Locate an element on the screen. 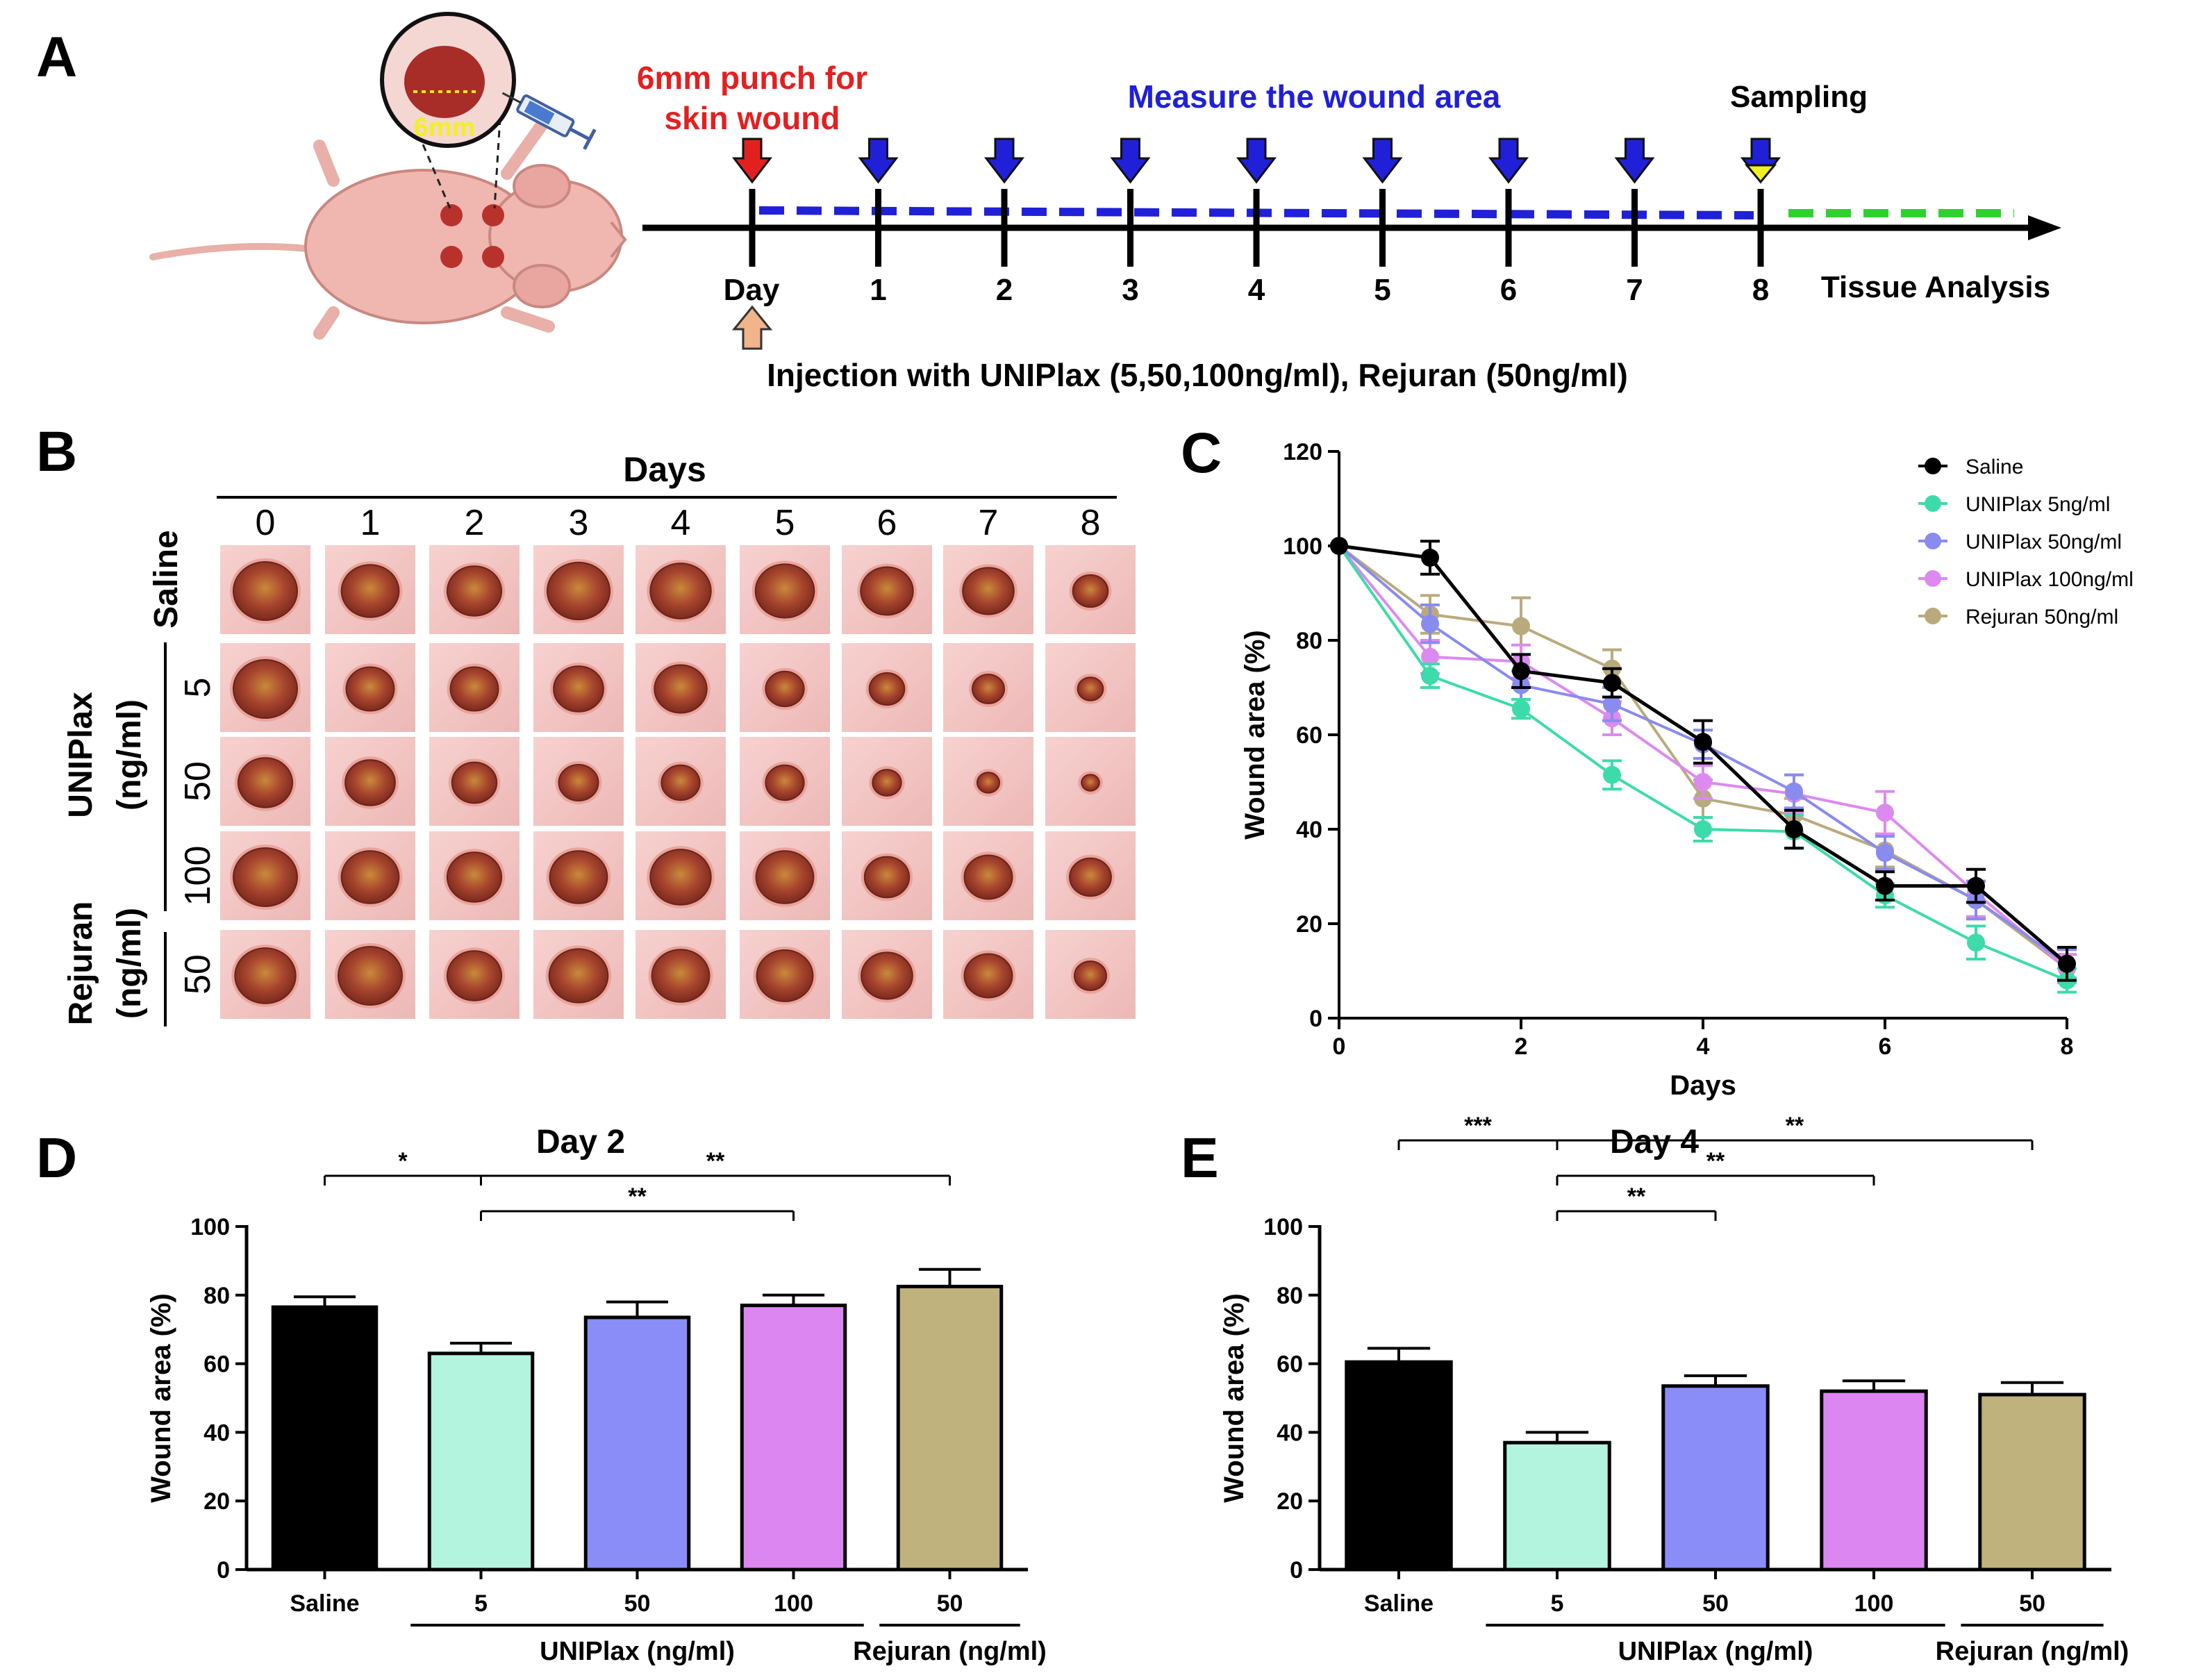 The image size is (2185, 1680). day-tick-label: 7 is located at coordinates (1635, 290).